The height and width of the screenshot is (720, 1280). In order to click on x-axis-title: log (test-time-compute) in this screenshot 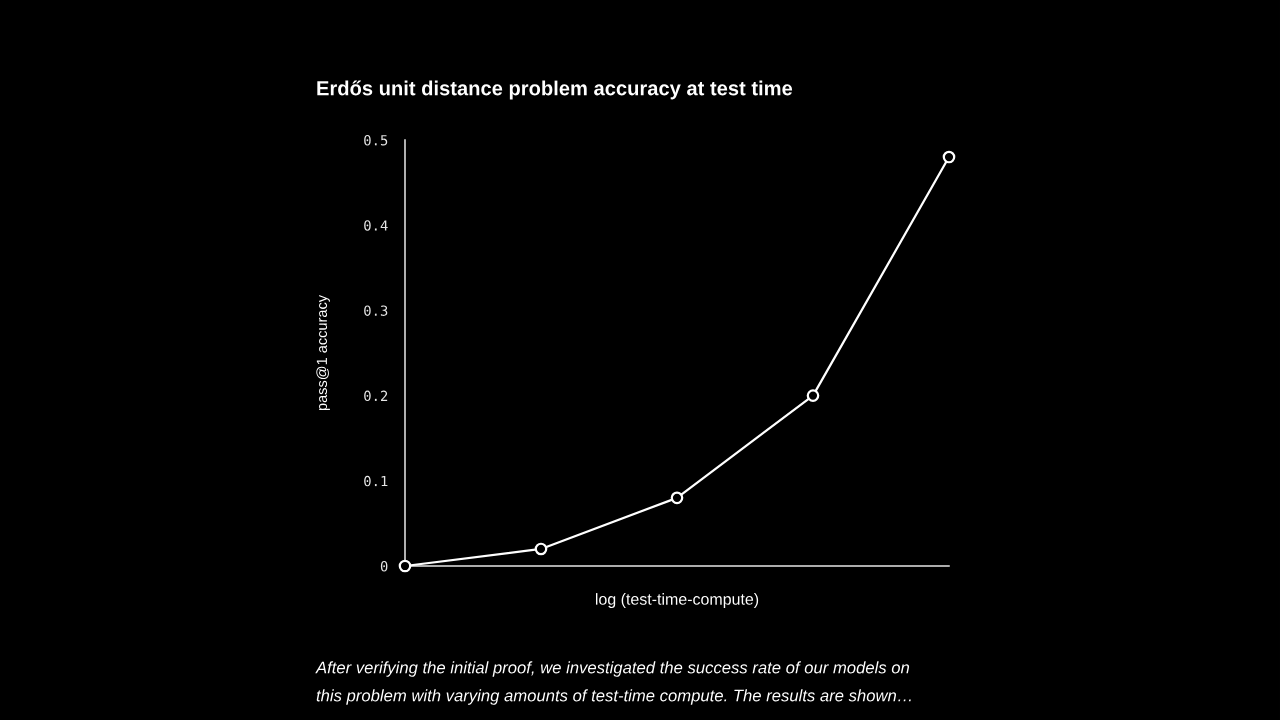, I will do `click(677, 600)`.